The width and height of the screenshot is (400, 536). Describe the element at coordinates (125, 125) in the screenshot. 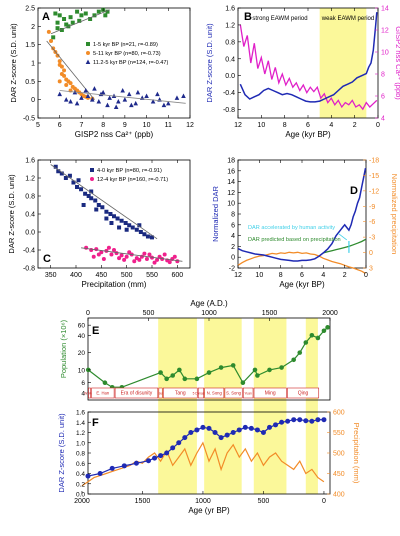

I see `x-tick-label: 9` at that location.